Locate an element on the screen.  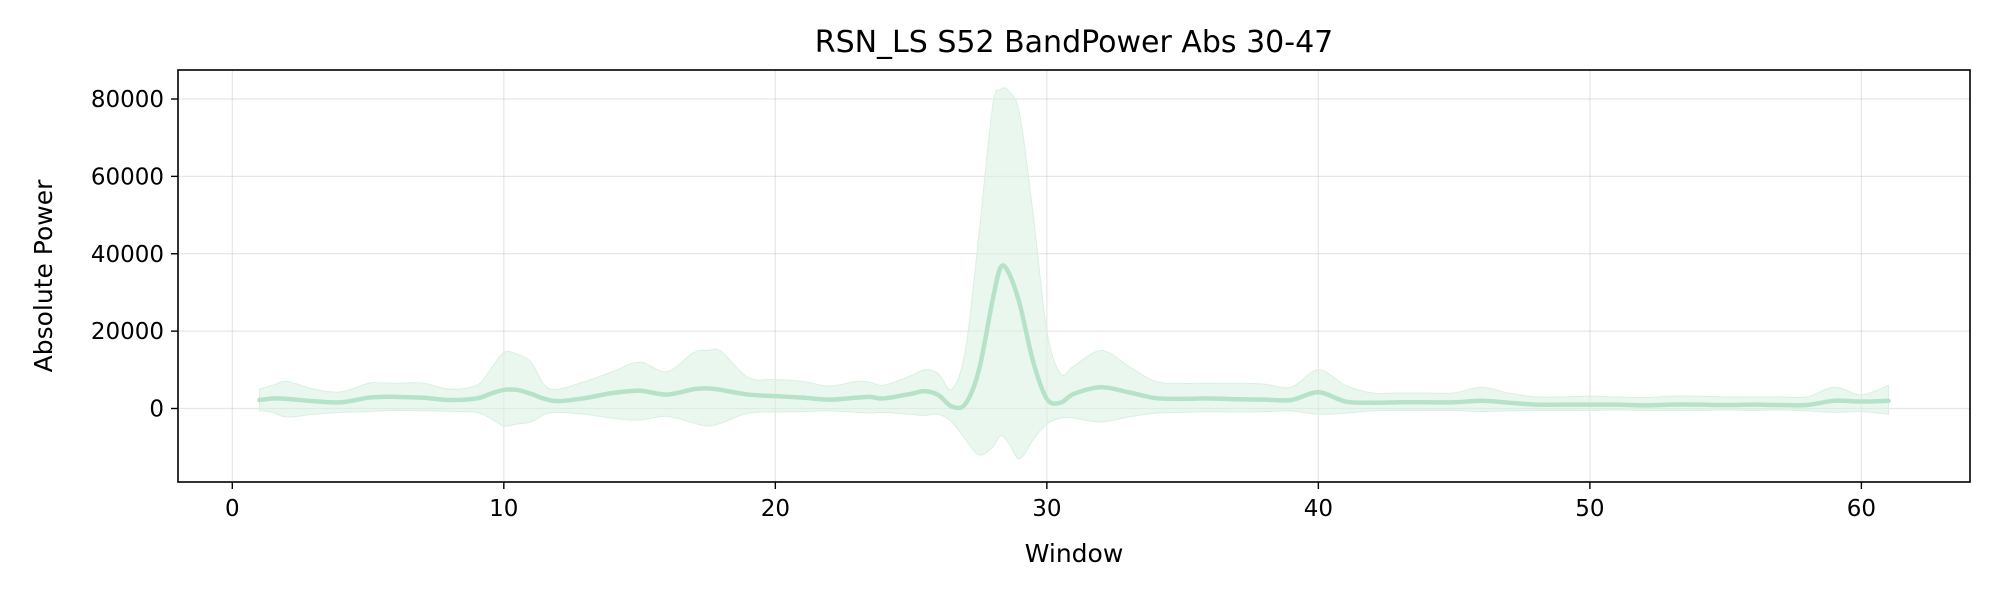
y-tick-label: 20000 is located at coordinates (127, 332).